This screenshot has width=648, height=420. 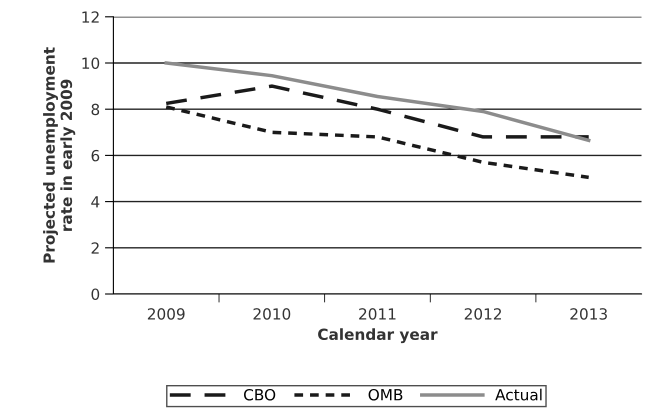 What do you see at coordinates (272, 314) in the screenshot?
I see `x-tick-label: 2010` at bounding box center [272, 314].